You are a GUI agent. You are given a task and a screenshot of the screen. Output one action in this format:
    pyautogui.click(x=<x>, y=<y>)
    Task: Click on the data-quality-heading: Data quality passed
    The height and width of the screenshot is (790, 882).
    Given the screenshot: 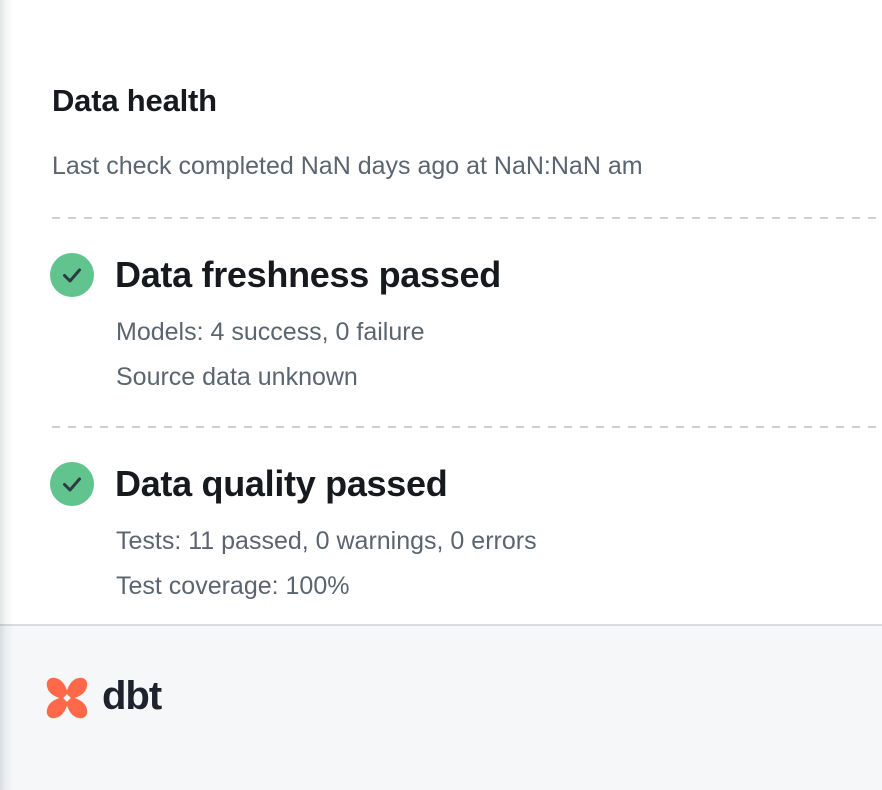 What is the action you would take?
    pyautogui.click(x=281, y=484)
    